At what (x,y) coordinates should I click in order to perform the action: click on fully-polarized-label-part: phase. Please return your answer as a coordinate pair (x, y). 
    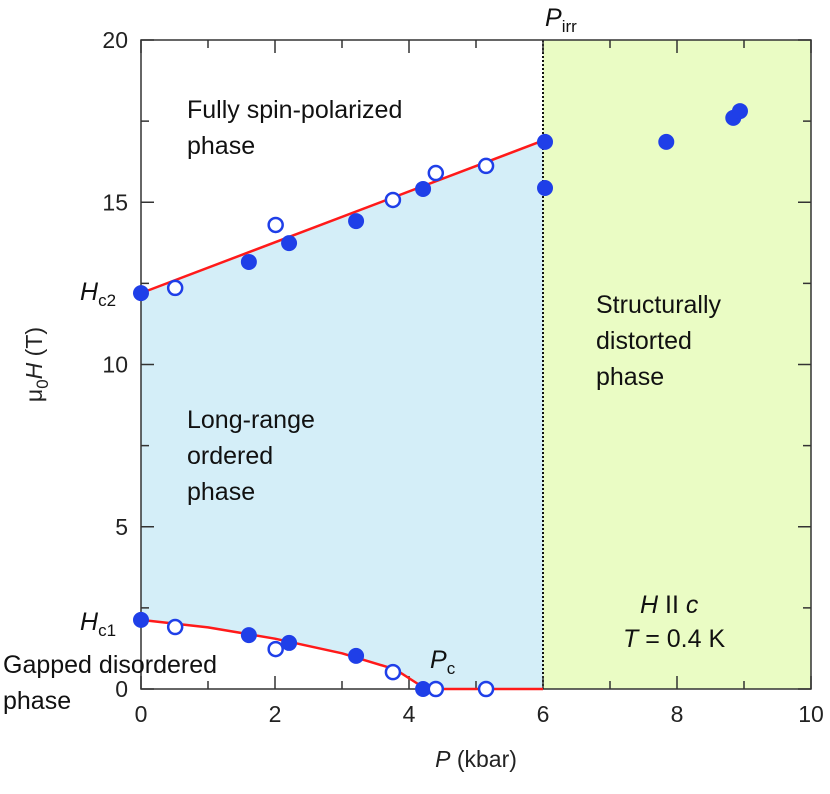
    Looking at the image, I should click on (221, 146).